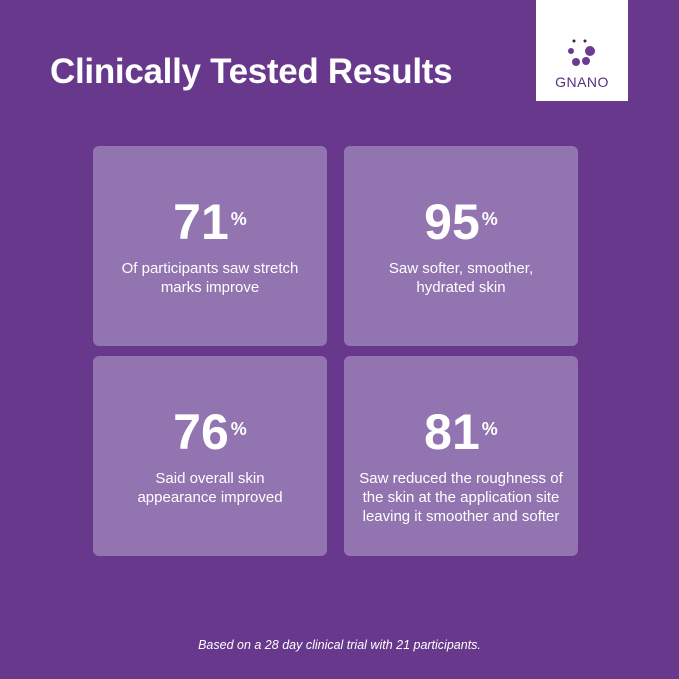 This screenshot has height=679, width=679. Describe the element at coordinates (201, 432) in the screenshot. I see `stat-value: 76` at that location.